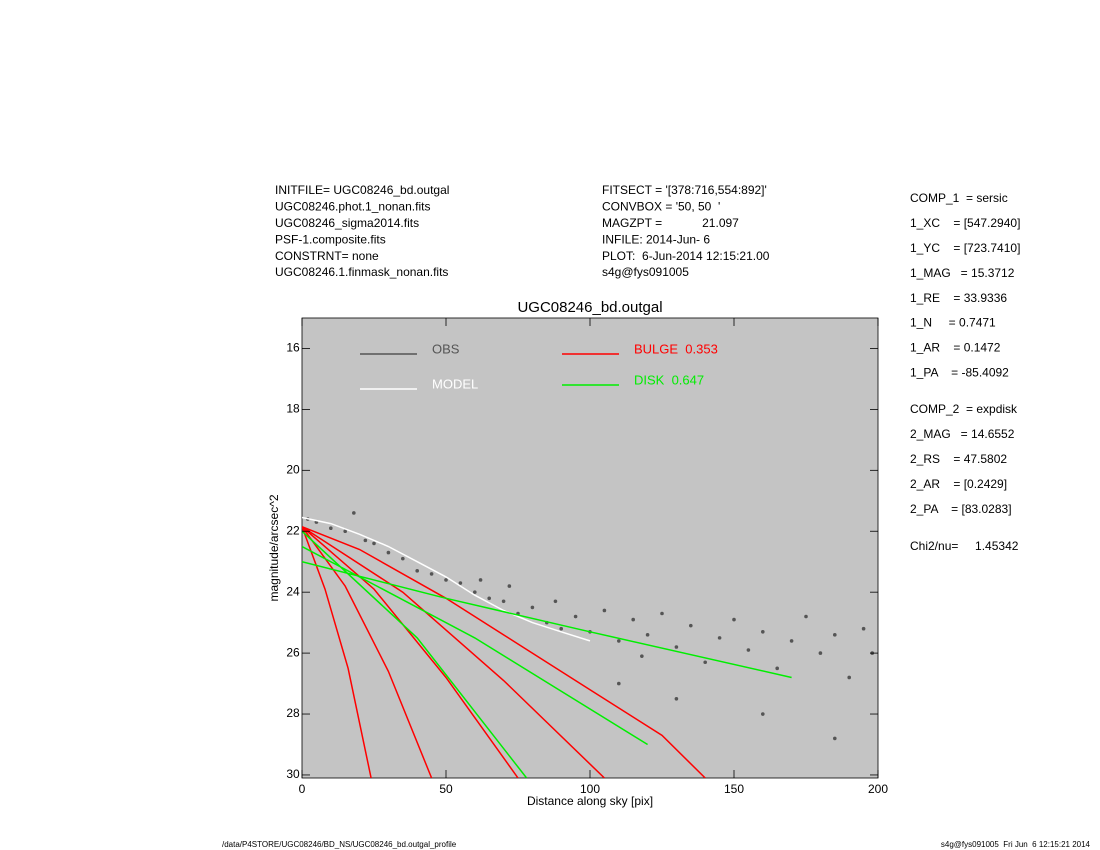  I want to click on x-tick-label: 50, so click(446, 789).